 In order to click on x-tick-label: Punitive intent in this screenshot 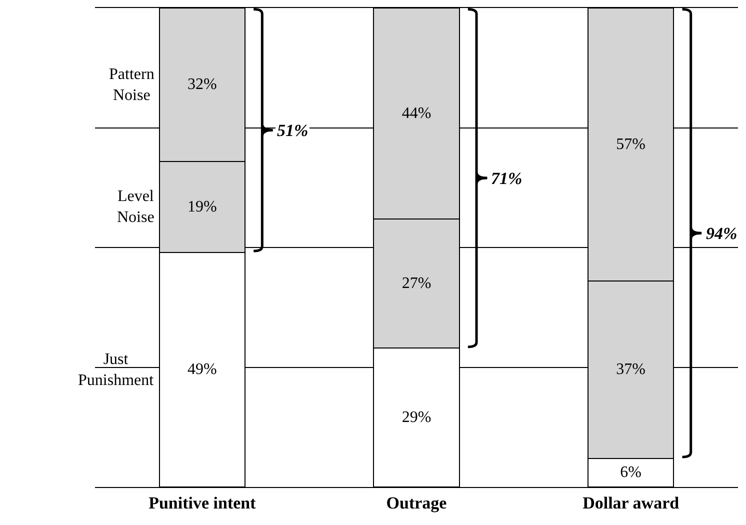, I will do `click(202, 502)`.